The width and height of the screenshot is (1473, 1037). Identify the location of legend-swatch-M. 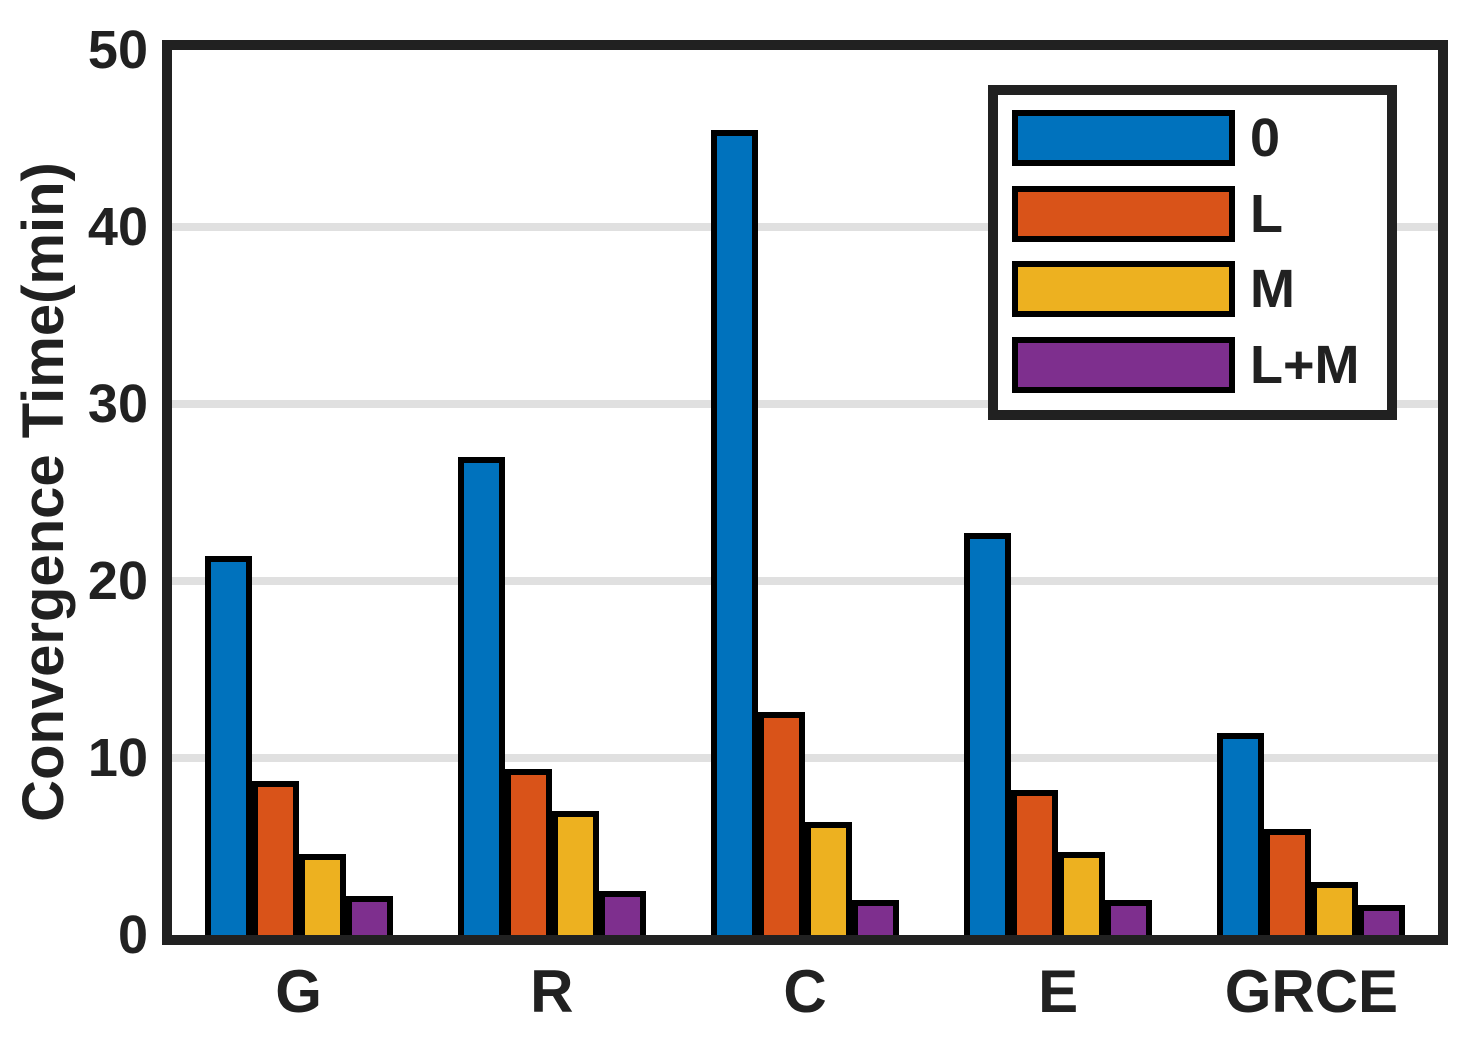
(1123, 289).